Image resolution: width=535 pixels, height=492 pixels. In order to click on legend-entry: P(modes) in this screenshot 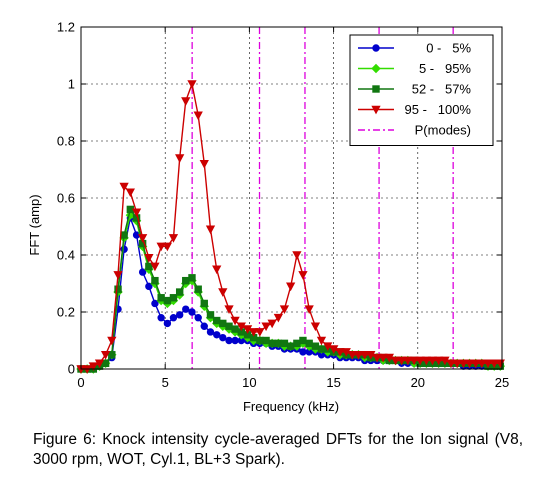, I will do `click(414, 130)`.